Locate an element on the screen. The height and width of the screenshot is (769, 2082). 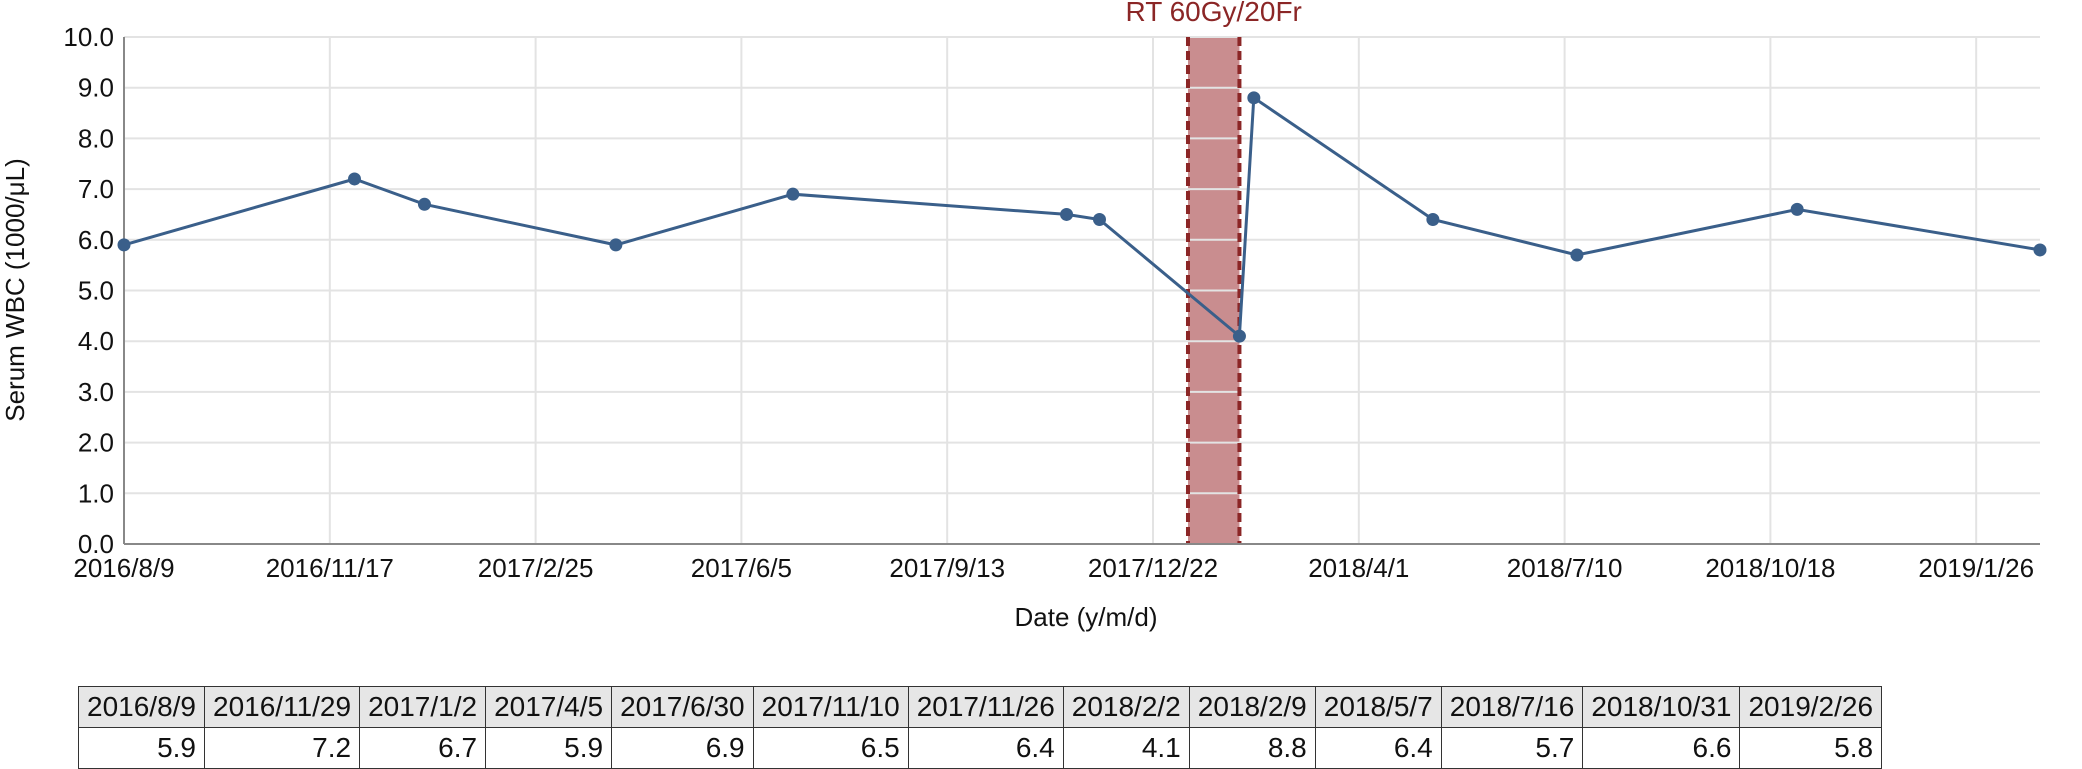
table-value-cell: 6.9 is located at coordinates (682, 748).